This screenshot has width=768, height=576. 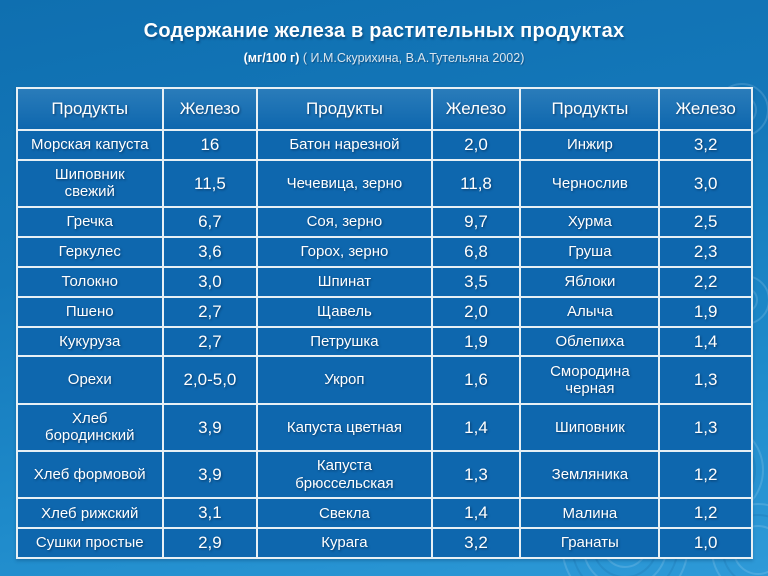 I want to click on product-cell: Чернослив, so click(x=590, y=183).